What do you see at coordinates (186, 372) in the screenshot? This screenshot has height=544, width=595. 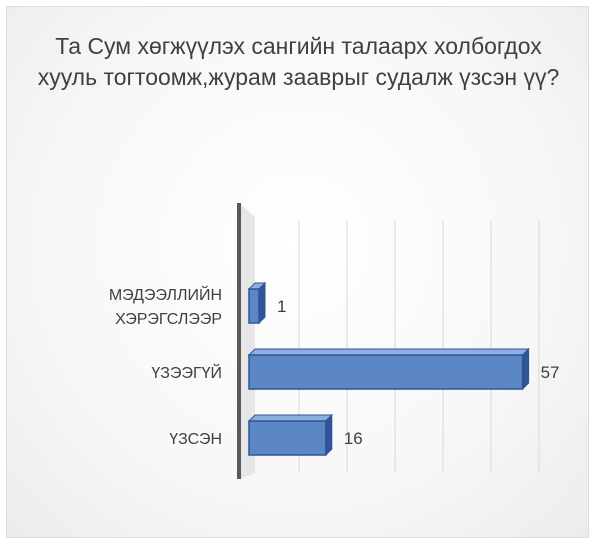 I see `category-label-2: ҮЗЭЭГҮЙ` at bounding box center [186, 372].